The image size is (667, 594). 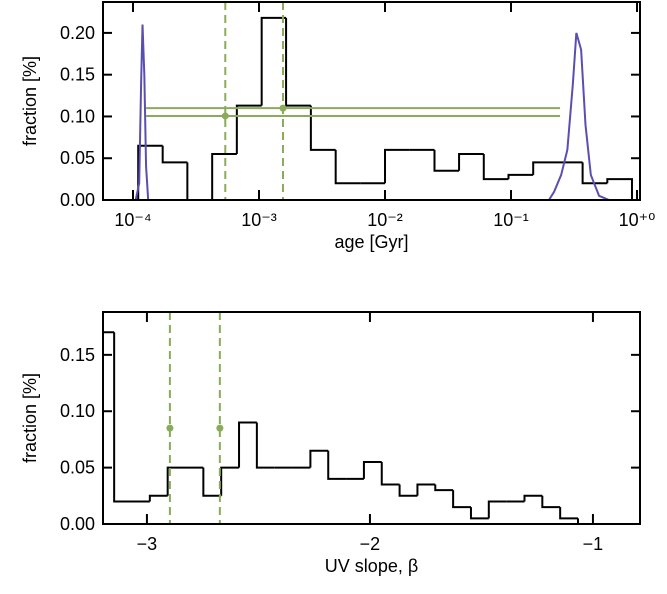 What do you see at coordinates (132, 220) in the screenshot?
I see `x-tick-label: 10⁻⁴` at bounding box center [132, 220].